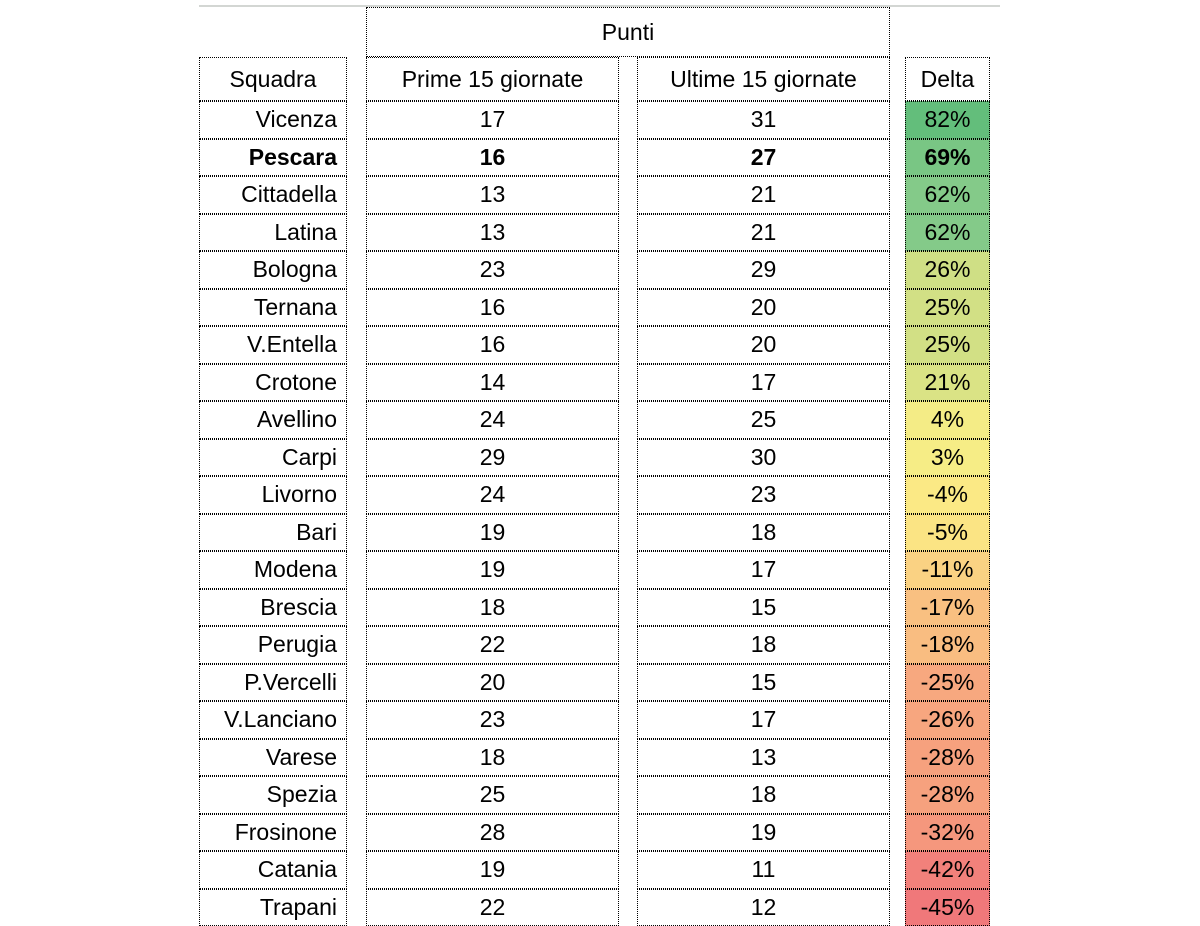 The width and height of the screenshot is (1200, 926). What do you see at coordinates (273, 833) in the screenshot?
I see `cell-team: Frosinone` at bounding box center [273, 833].